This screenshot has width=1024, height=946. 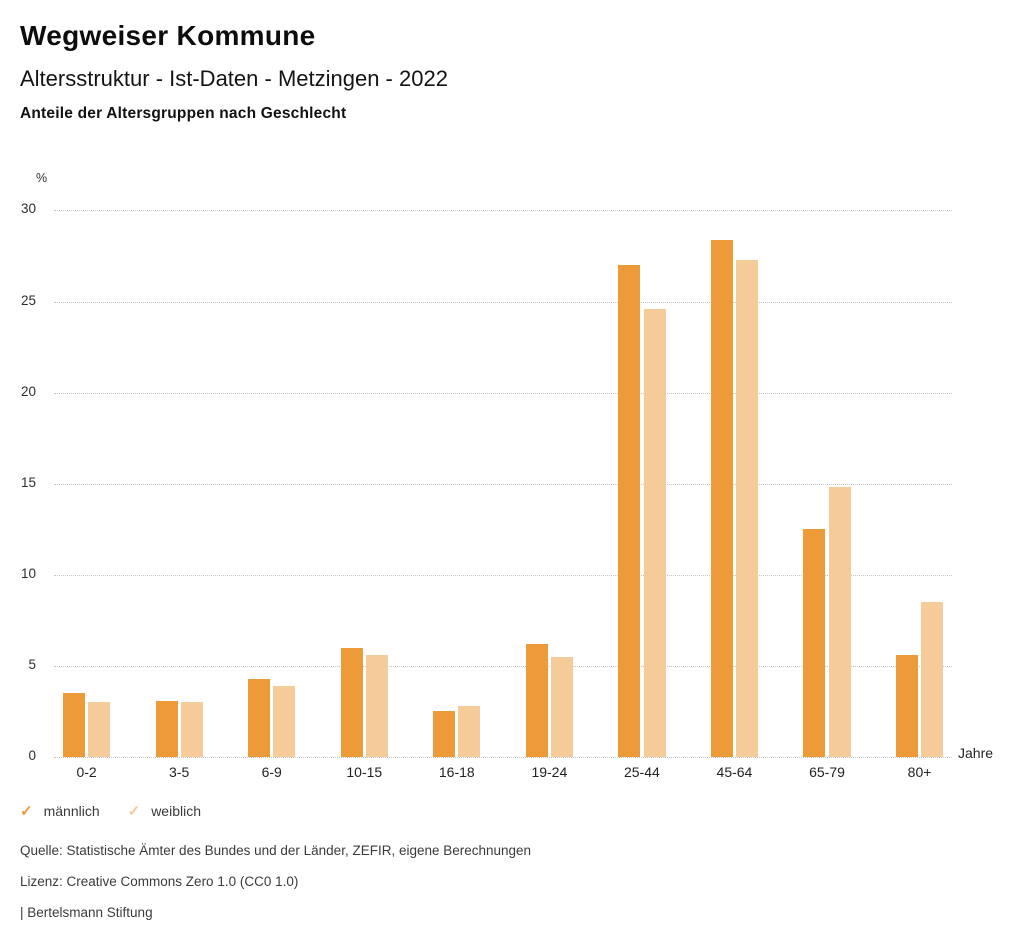 I want to click on x-tick-label-65-79: 65-79, so click(x=827, y=772).